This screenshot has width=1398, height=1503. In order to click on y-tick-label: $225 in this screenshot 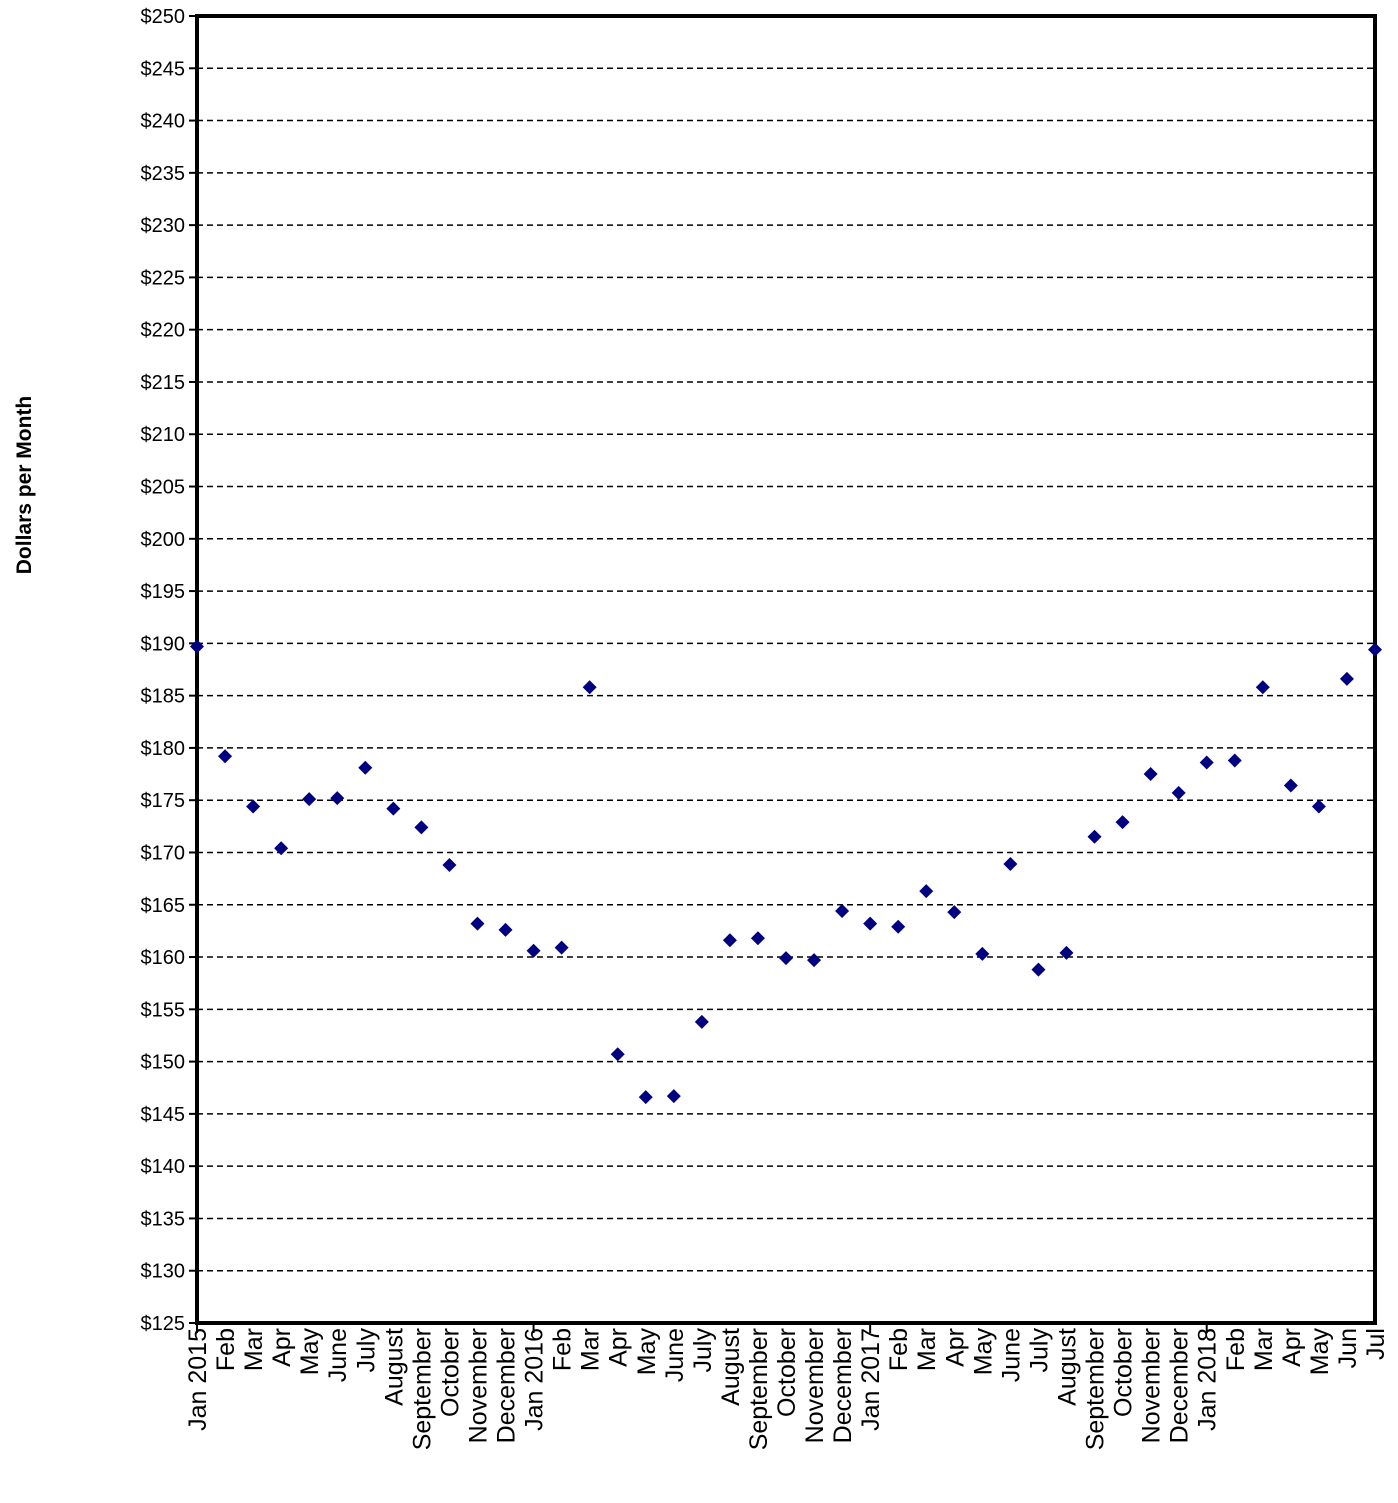, I will do `click(163, 278)`.